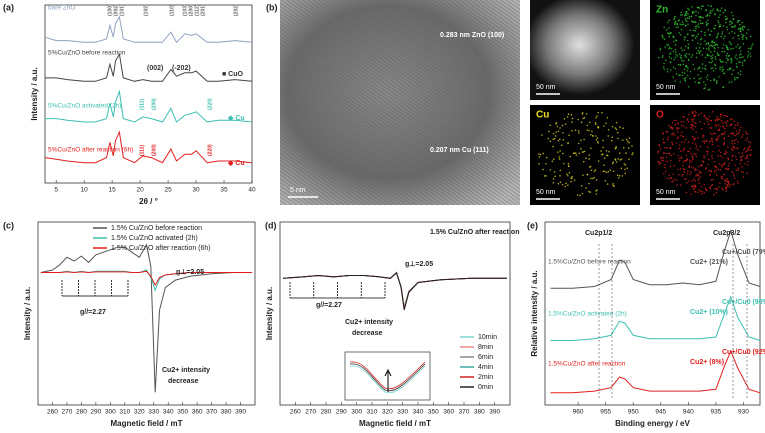  I want to click on legend-label: 8min, so click(485, 347).